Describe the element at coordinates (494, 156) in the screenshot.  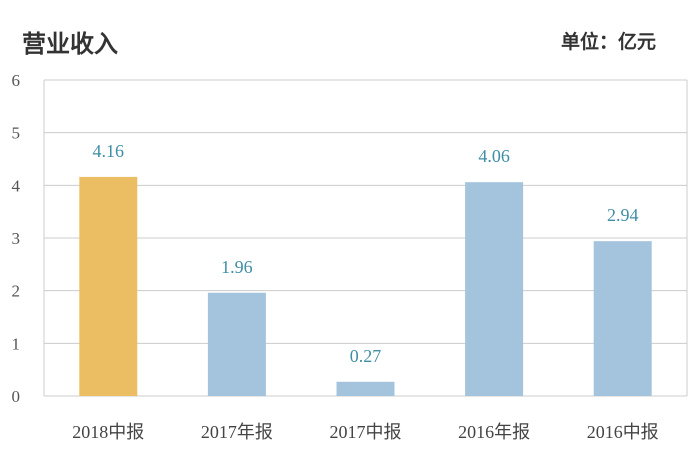
I see `data-label: 4.06` at that location.